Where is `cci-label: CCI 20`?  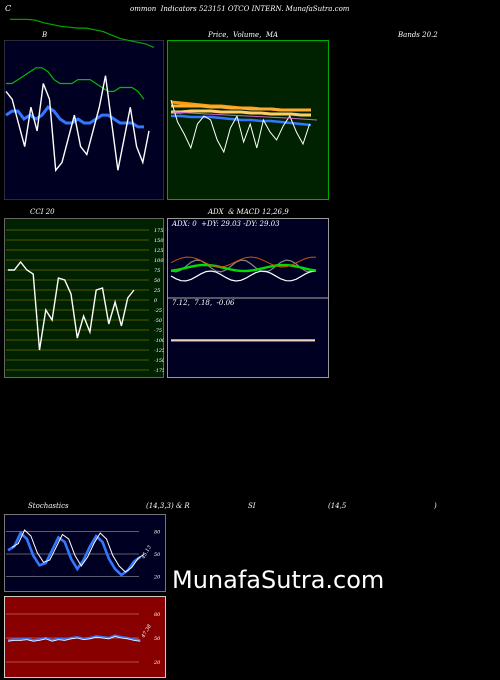
cci-label: CCI 20 is located at coordinates (42, 212).